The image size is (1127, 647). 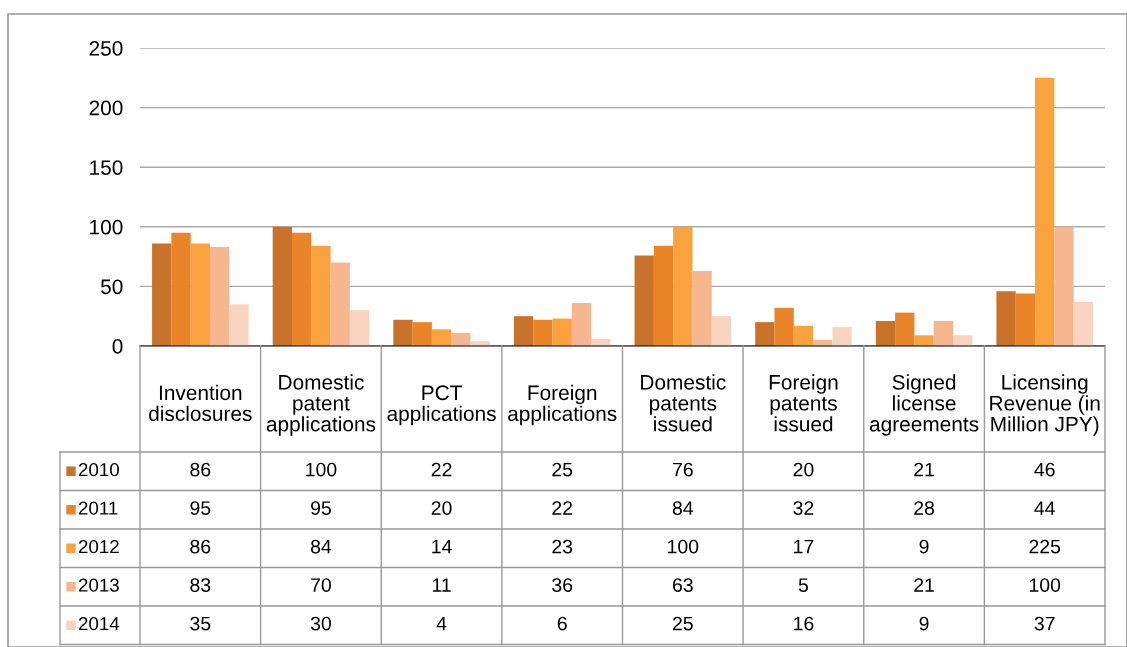 I want to click on data-label: 36, so click(x=562, y=585).